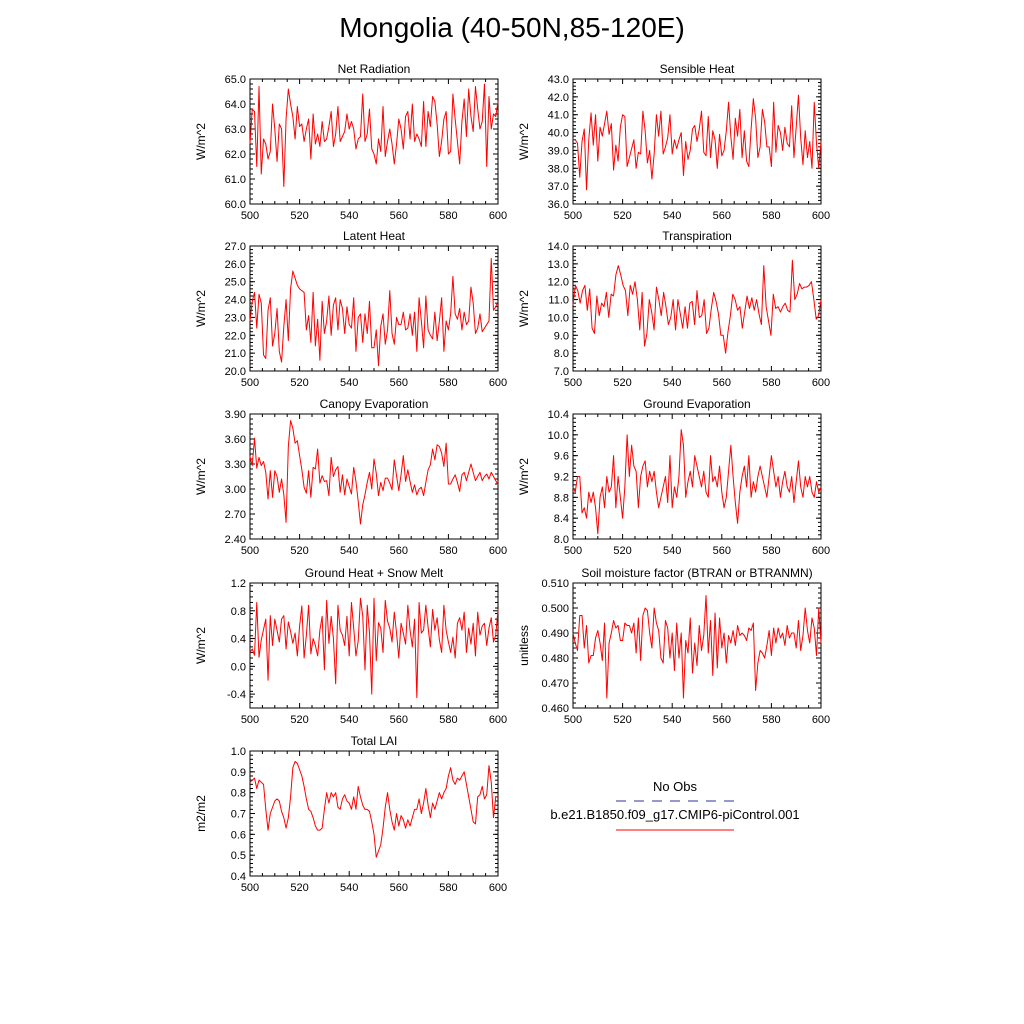 This screenshot has height=1024, width=1024. What do you see at coordinates (235, 180) in the screenshot?
I see `y-tick-label: 61.0` at bounding box center [235, 180].